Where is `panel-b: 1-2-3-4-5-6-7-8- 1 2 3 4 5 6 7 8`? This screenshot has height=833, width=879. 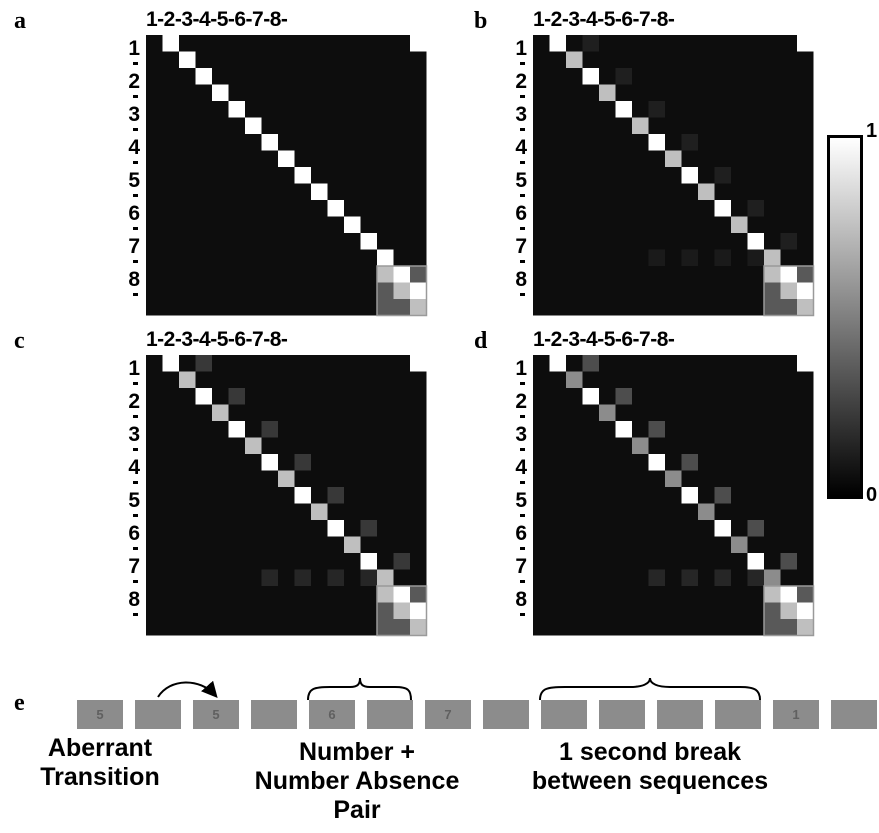 panel-b: 1-2-3-4-5-6-7-8- 1 2 3 4 5 6 7 8 is located at coordinates (660, 163).